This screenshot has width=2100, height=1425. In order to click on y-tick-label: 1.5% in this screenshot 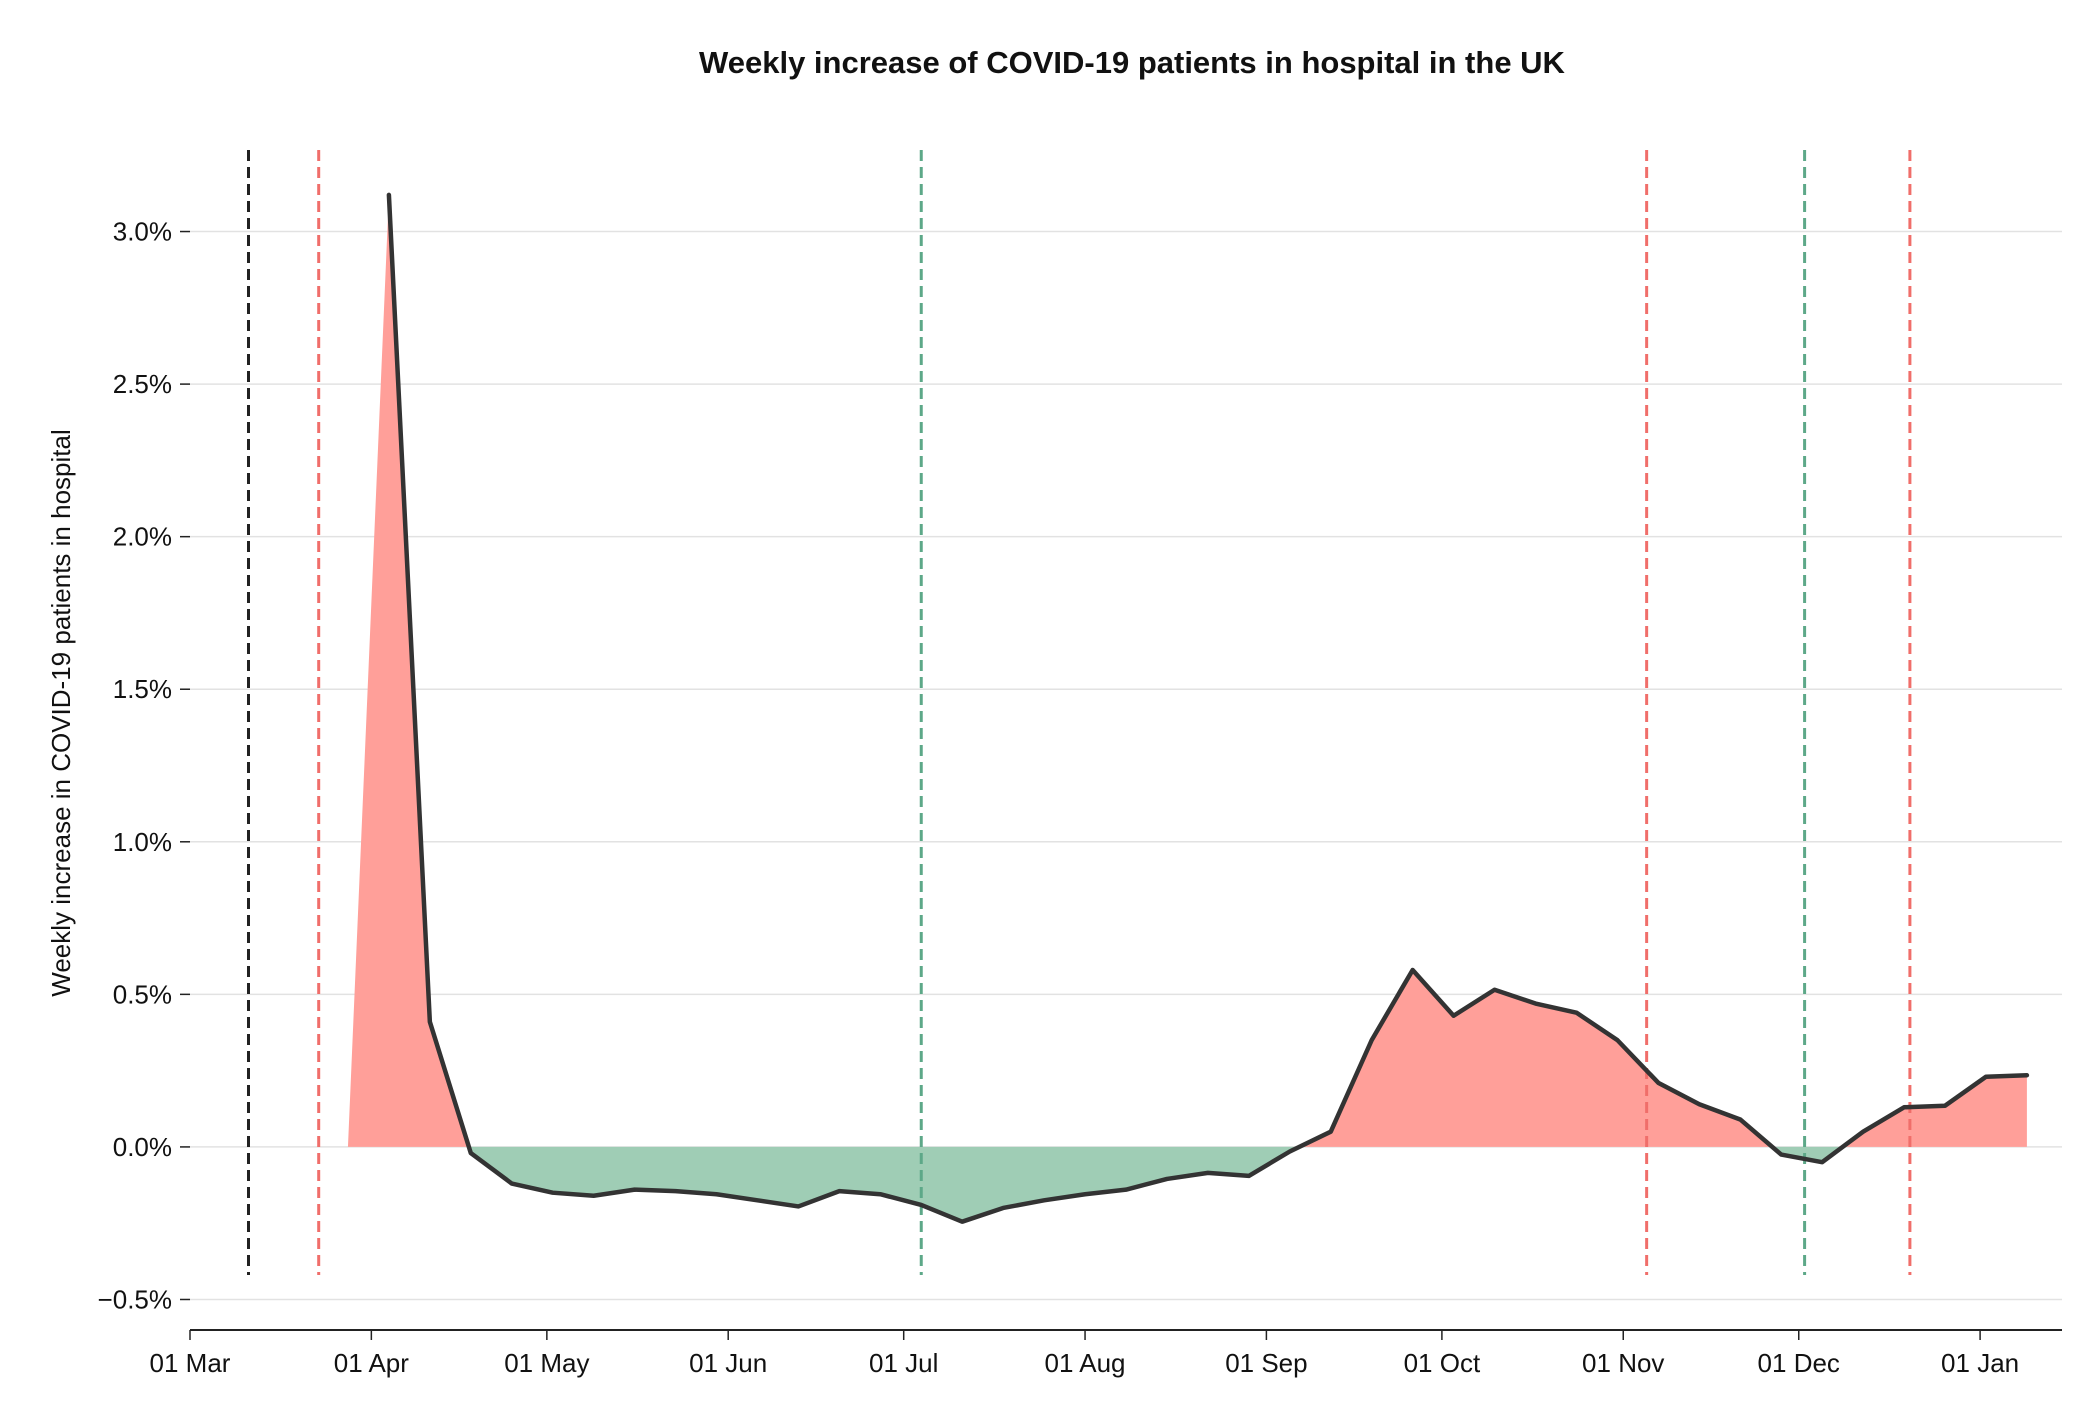, I will do `click(142, 689)`.